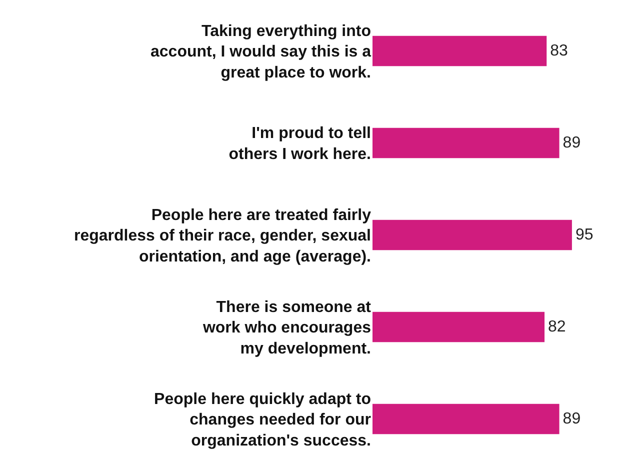 This screenshot has height=470, width=623. Describe the element at coordinates (584, 235) in the screenshot. I see `data-label: 95` at that location.